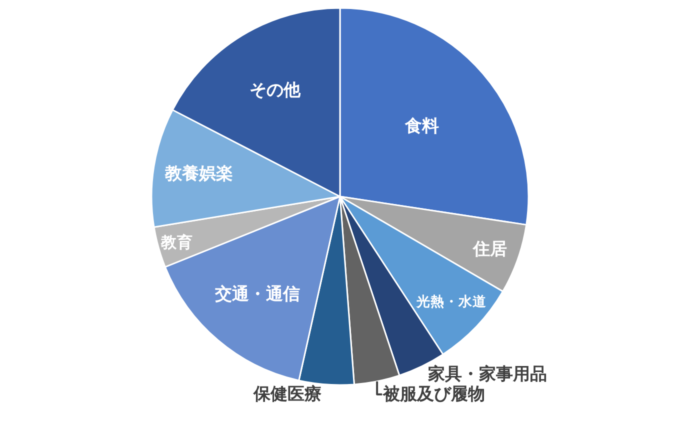 Image resolution: width=690 pixels, height=443 pixels. Describe the element at coordinates (434, 394) in the screenshot. I see `slice-label: 被服及び履物` at that location.